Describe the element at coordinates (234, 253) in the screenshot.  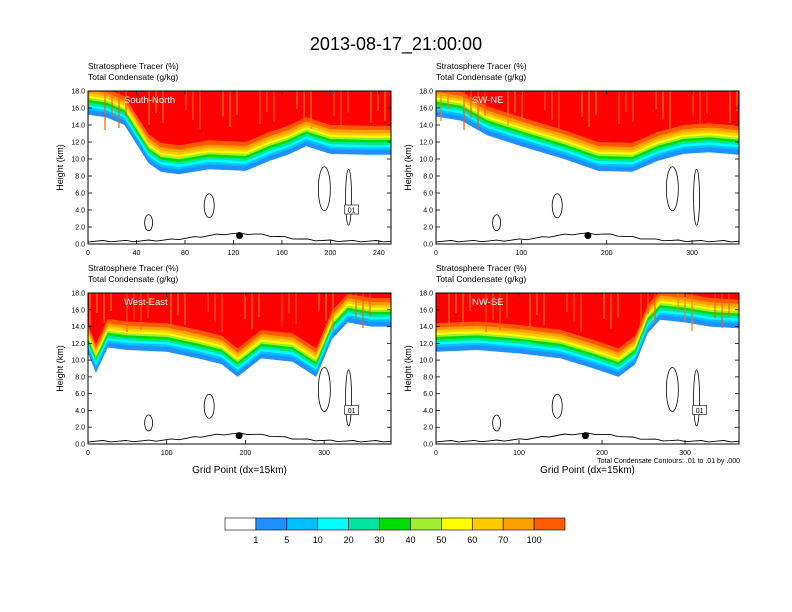
I see `x-tick-label: 120` at that location.